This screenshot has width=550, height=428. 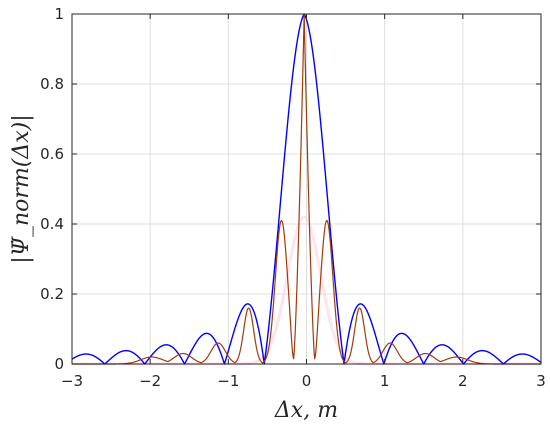 I want to click on x-tick-label: −2, so click(x=150, y=381).